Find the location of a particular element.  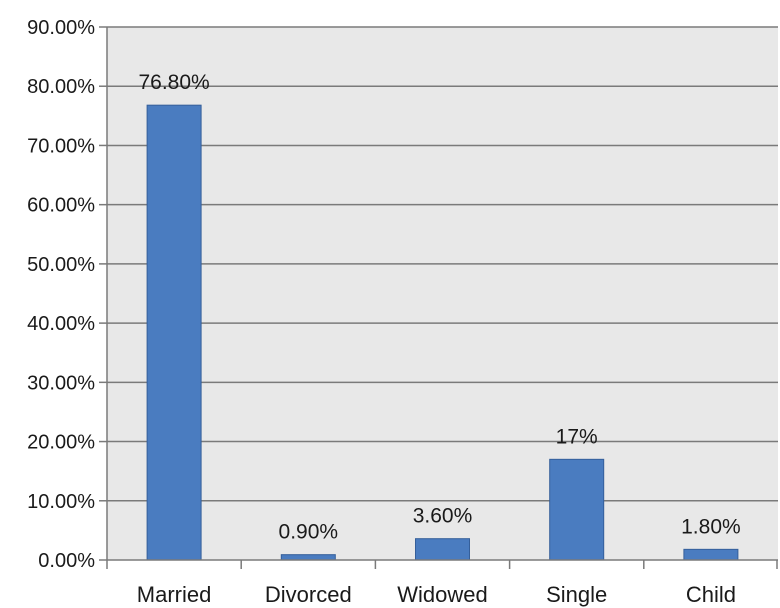

data-label: 3.60% is located at coordinates (443, 516).